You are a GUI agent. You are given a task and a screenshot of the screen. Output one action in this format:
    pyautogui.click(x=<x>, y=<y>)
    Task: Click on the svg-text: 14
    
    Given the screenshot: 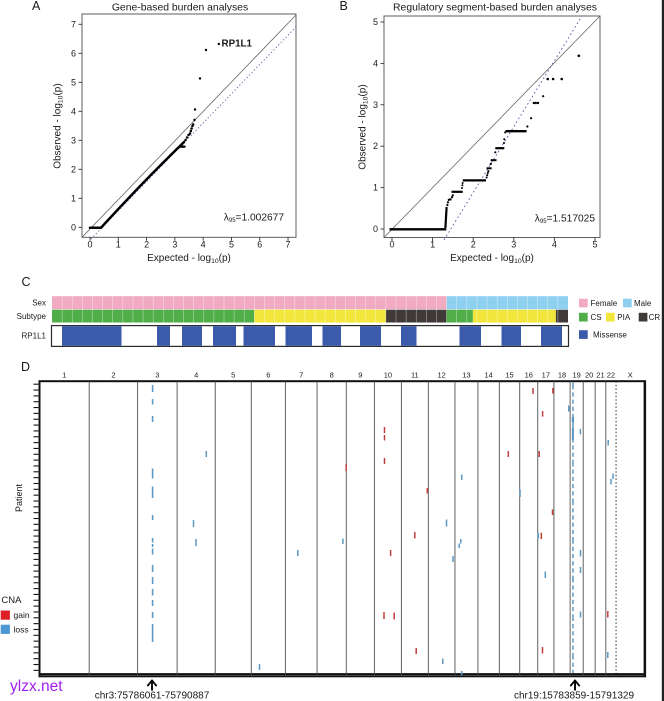 What is the action you would take?
    pyautogui.click(x=488, y=375)
    